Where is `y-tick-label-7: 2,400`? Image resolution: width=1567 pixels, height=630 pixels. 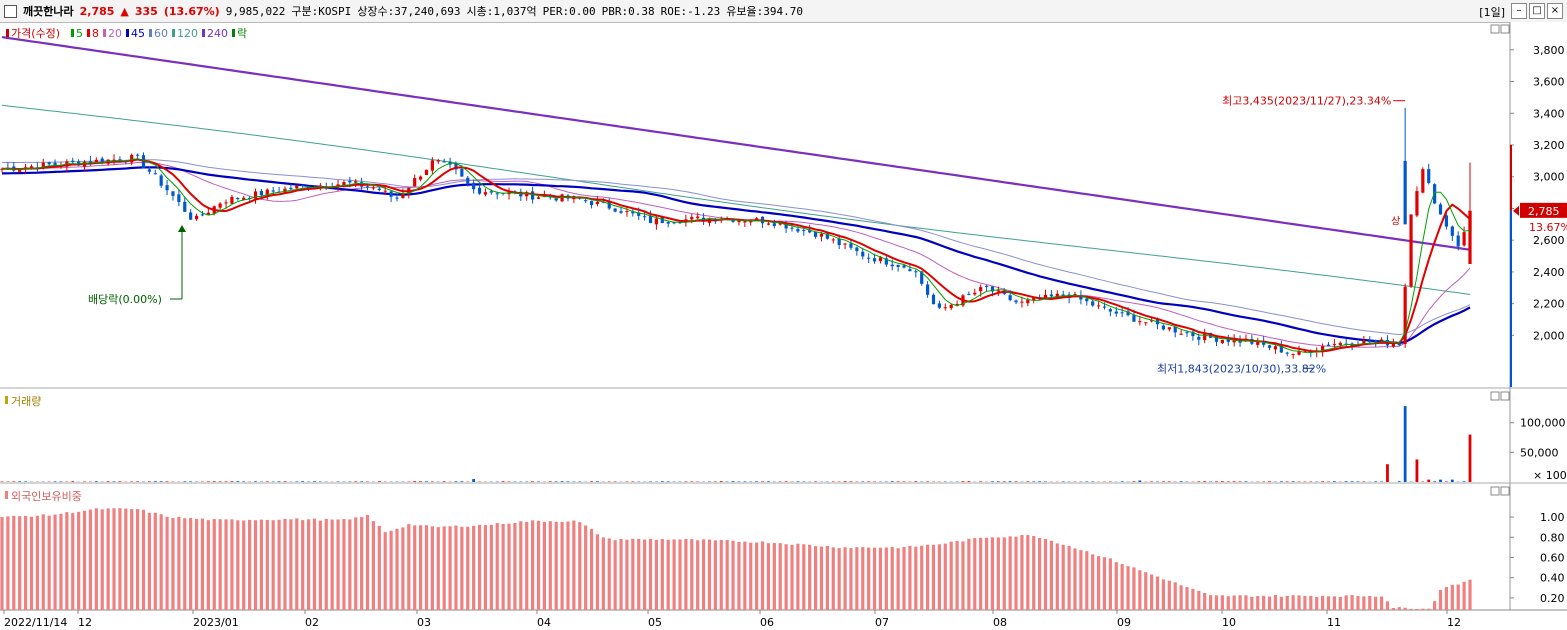
y-tick-label-7: 2,400 is located at coordinates (1549, 272).